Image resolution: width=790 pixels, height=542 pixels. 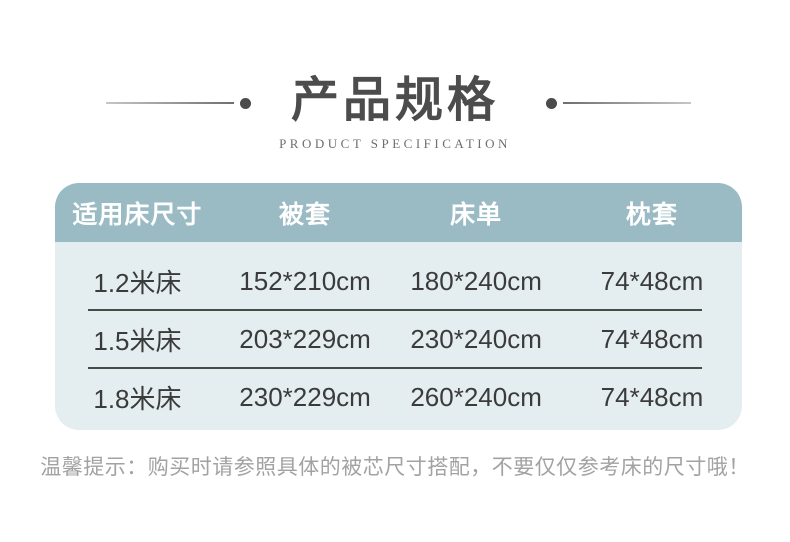 What do you see at coordinates (476, 338) in the screenshot?
I see `bed-sheet-cell: 230*240cm` at bounding box center [476, 338].